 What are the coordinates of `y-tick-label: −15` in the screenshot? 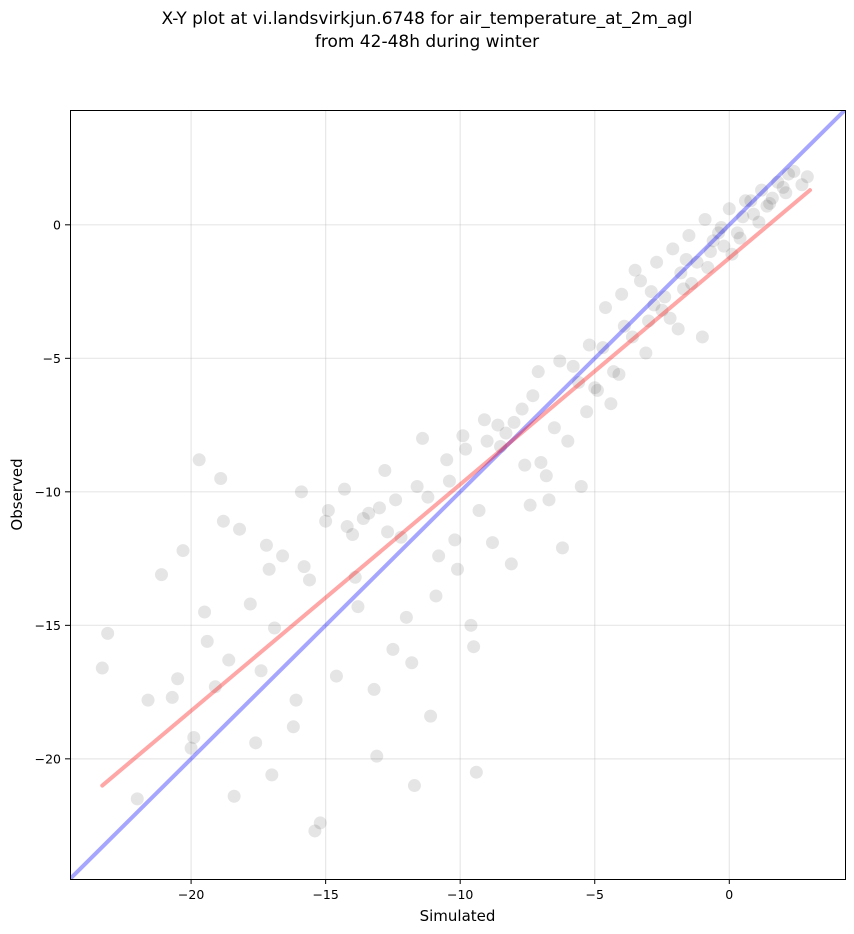 It's located at (48, 625).